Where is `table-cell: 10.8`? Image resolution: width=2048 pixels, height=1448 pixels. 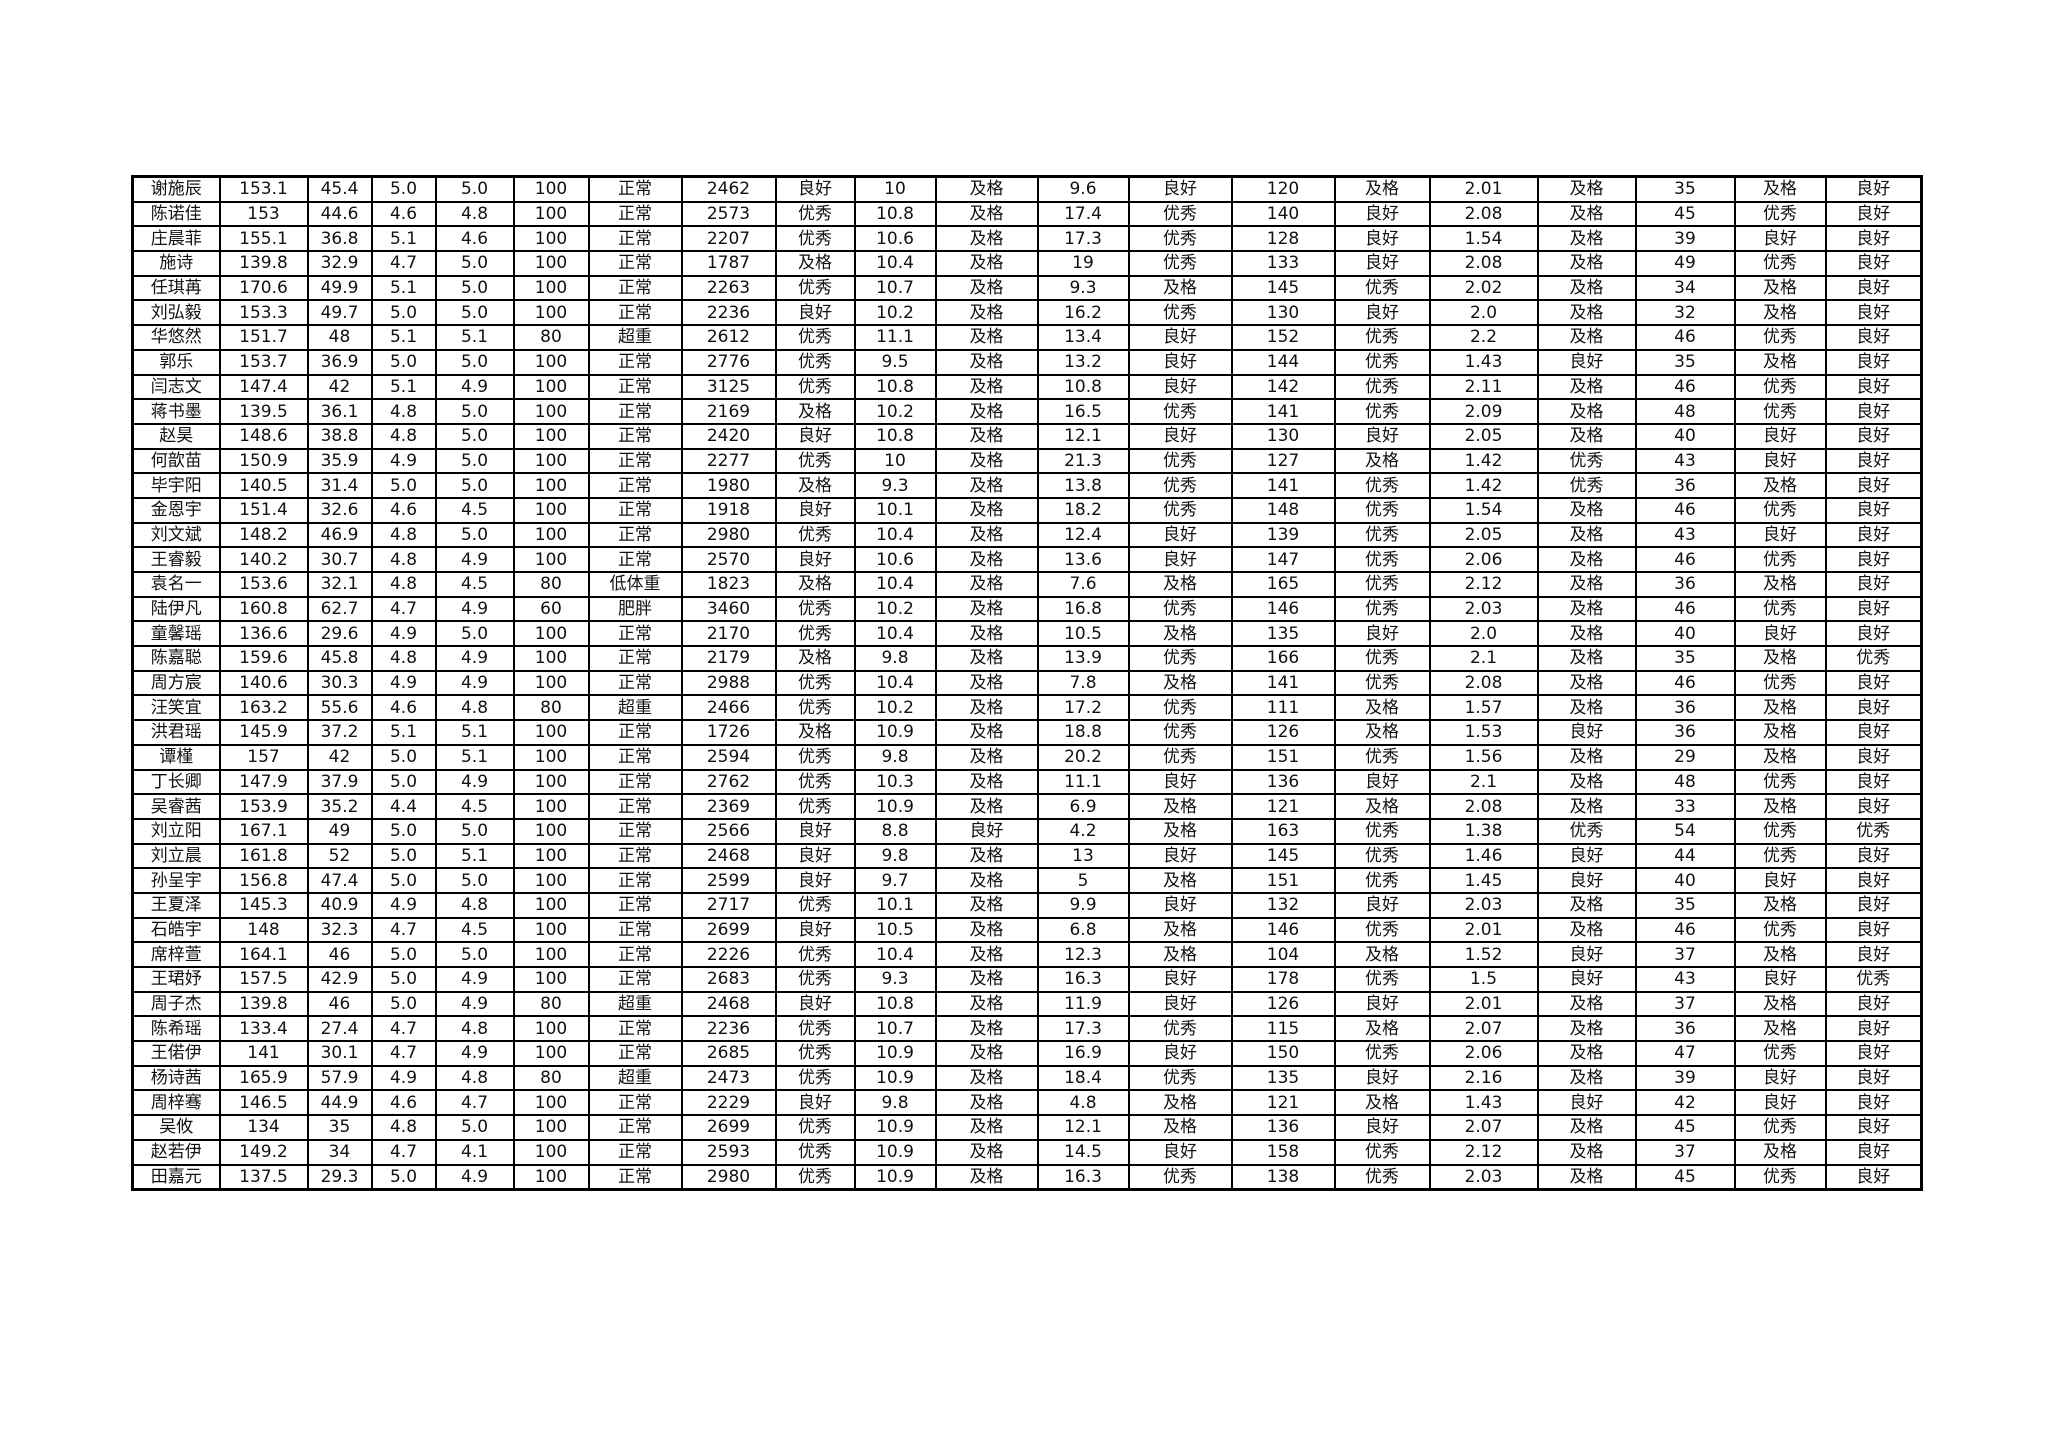
table-cell: 10.8 is located at coordinates (895, 1004).